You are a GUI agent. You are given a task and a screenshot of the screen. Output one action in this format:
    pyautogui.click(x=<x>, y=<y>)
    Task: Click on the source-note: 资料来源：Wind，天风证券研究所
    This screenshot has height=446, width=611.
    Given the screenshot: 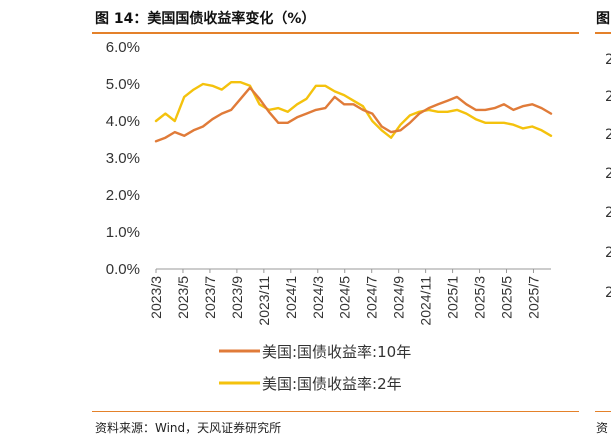 What is the action you would take?
    pyautogui.click(x=188, y=428)
    